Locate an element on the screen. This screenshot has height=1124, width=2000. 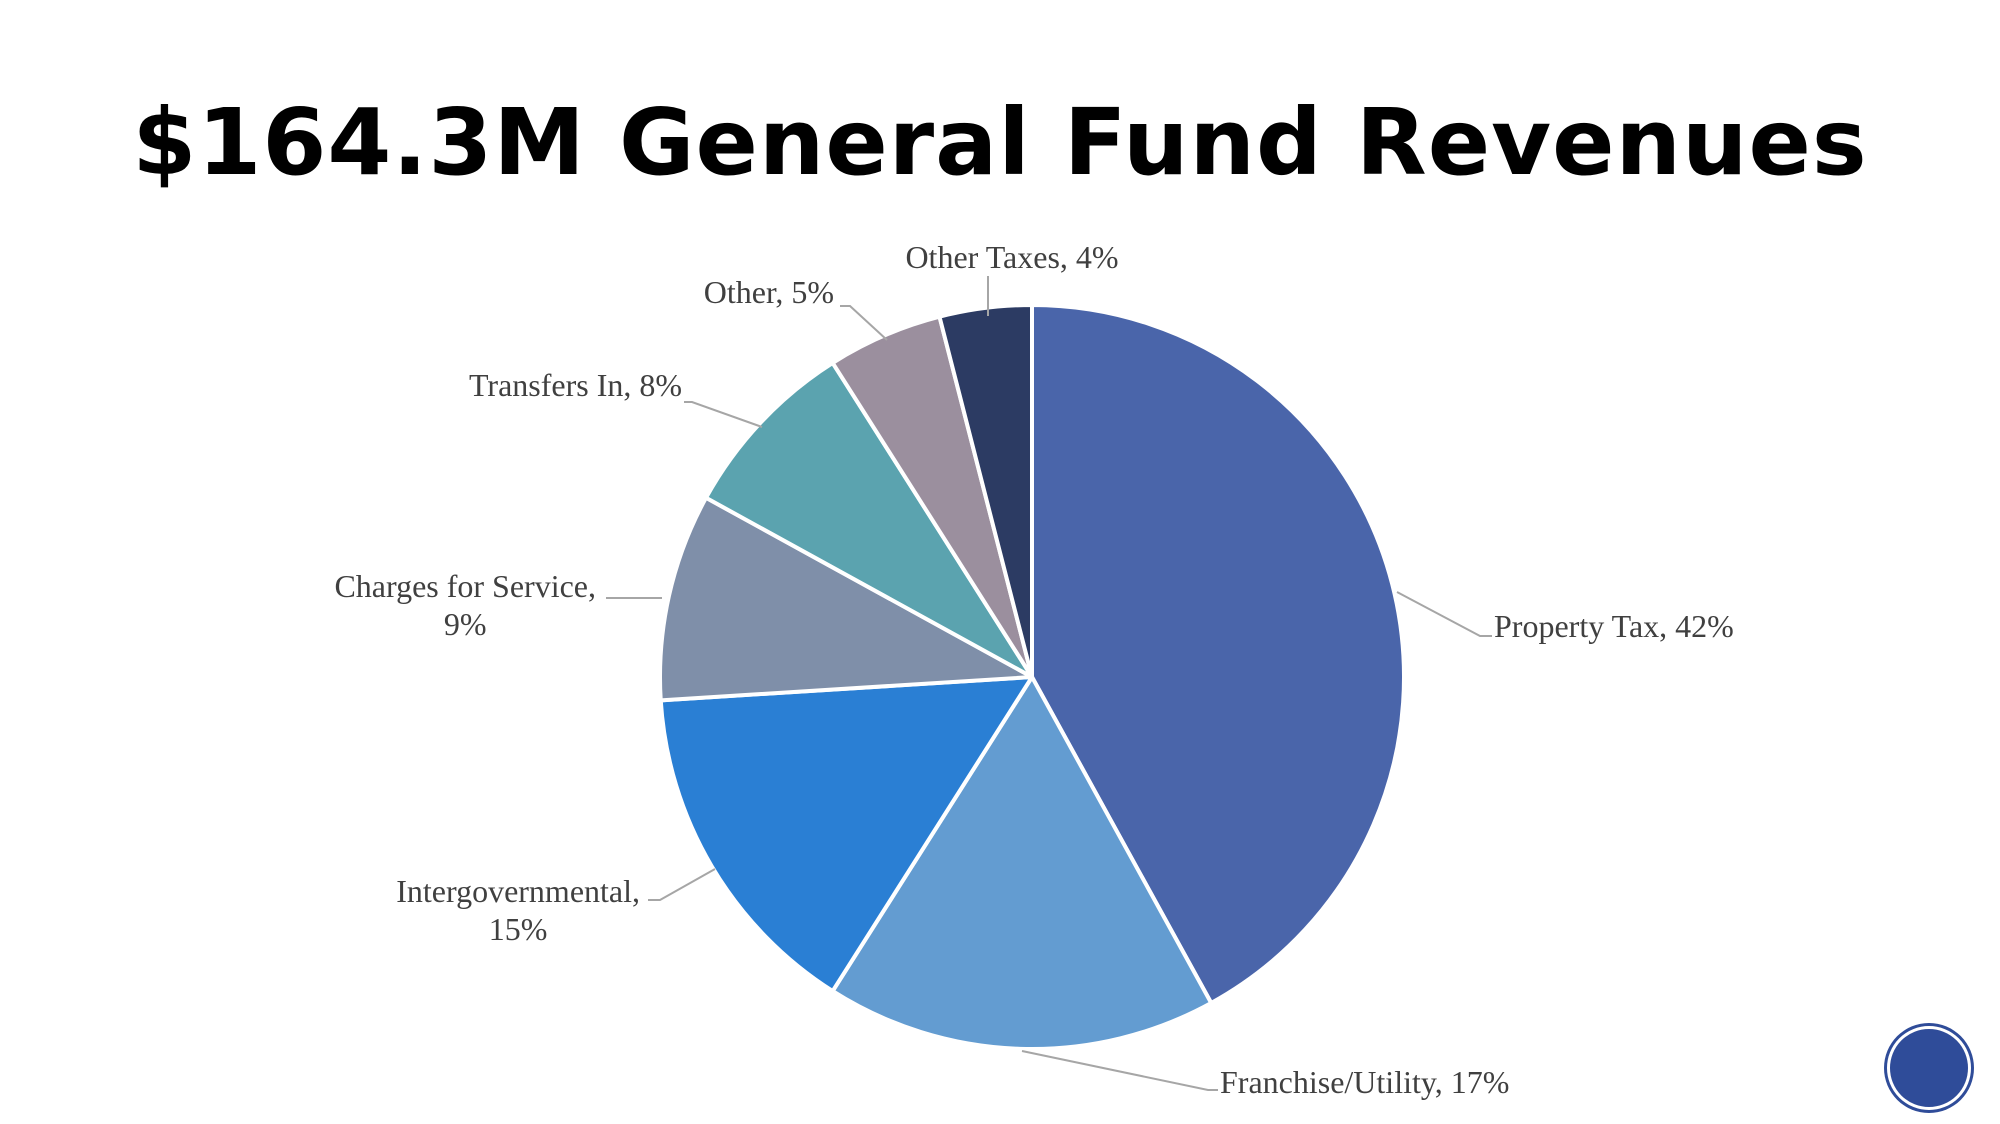
slice-label-3-line-1: 9% is located at coordinates (465, 624).